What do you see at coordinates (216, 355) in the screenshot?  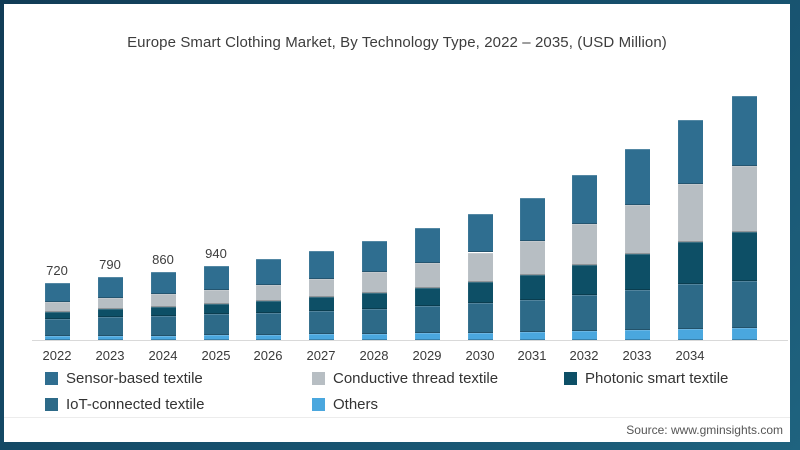 I see `x-tick-label-2025: 2025` at bounding box center [216, 355].